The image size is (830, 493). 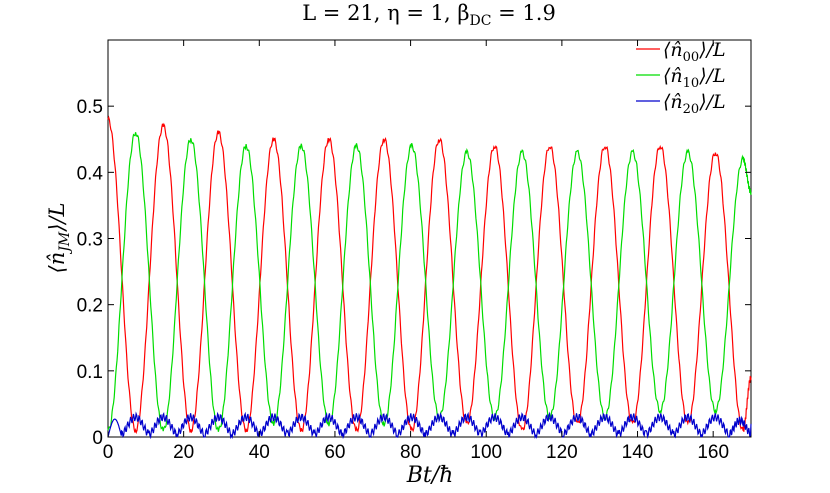 I want to click on y-tick-label-1: 0.1, so click(x=90, y=372).